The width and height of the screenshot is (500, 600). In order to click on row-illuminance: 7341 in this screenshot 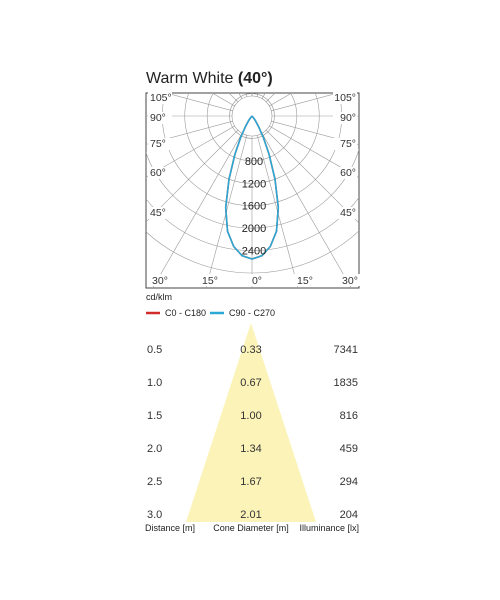, I will do `click(346, 350)`.